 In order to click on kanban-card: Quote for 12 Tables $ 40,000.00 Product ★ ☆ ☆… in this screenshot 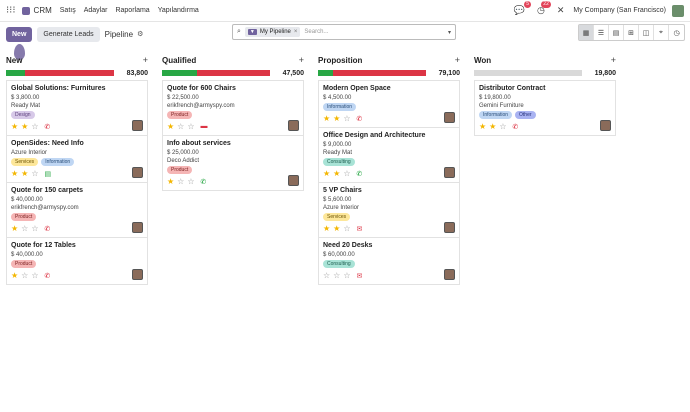, I will do `click(77, 261)`.